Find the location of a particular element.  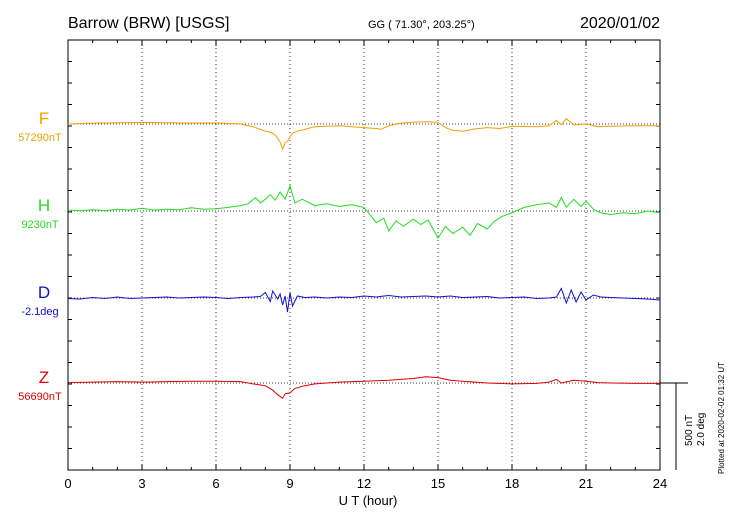

x-tick-label-15: 15 is located at coordinates (438, 483).